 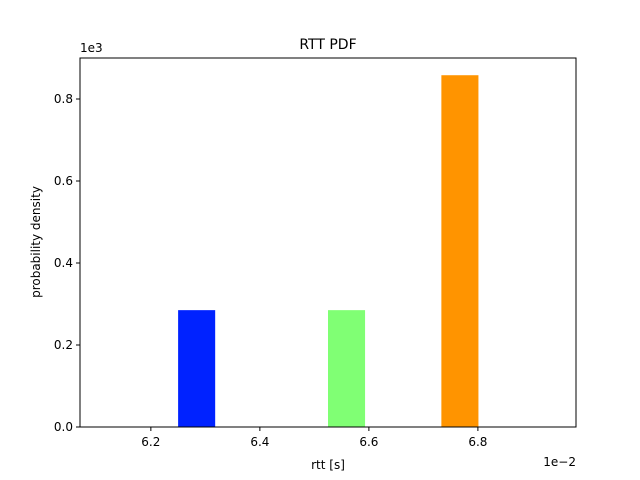 What do you see at coordinates (477, 442) in the screenshot?
I see `x-tick-label: 6.8` at bounding box center [477, 442].